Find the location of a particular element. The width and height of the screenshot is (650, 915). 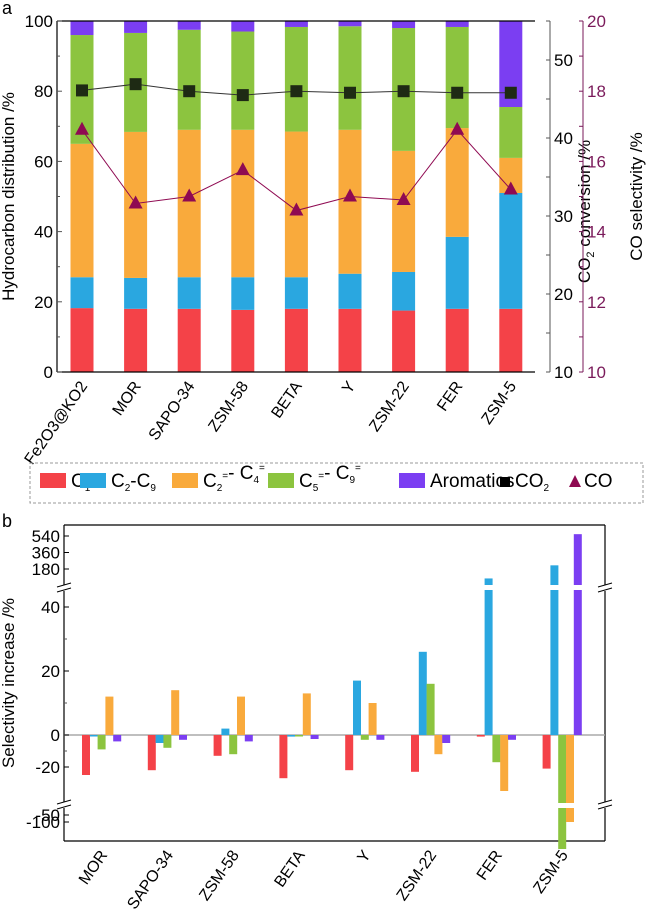

legend-box is located at coordinates (336, 483).